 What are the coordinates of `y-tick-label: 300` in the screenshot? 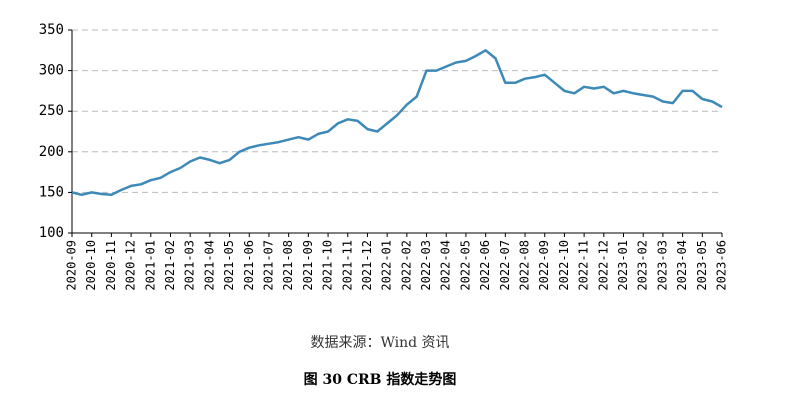 It's located at (51, 71).